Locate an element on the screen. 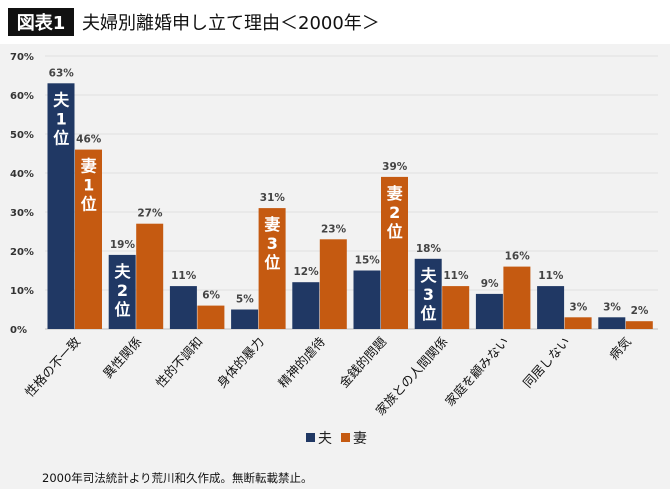 This screenshot has height=493, width=670. chart-title: 夫婦別離婚申し立て理由＜2000年＞ is located at coordinates (231, 23).